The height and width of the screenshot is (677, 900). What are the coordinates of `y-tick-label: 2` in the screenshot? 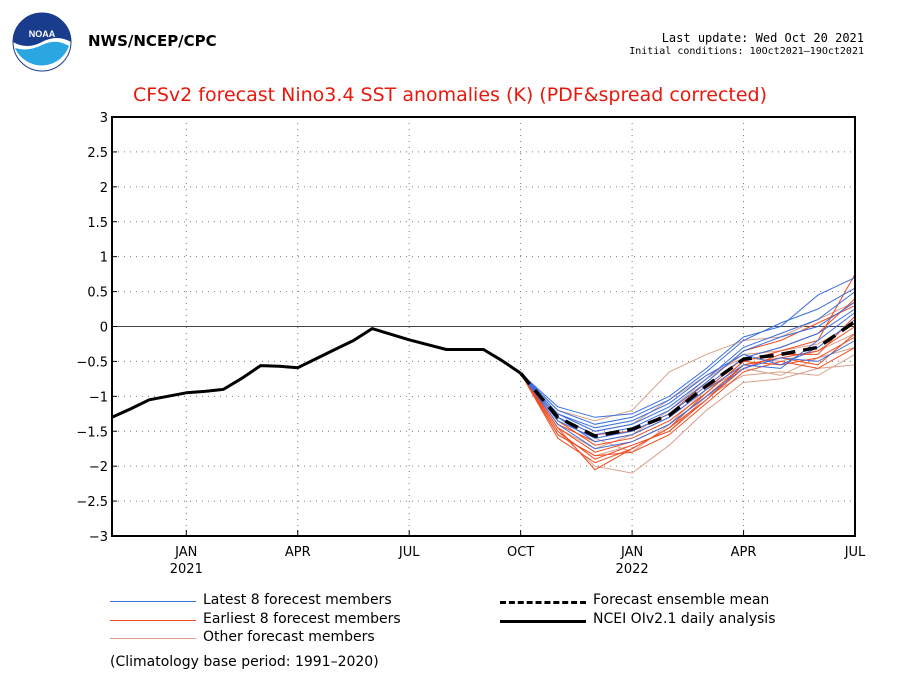 It's located at (104, 188).